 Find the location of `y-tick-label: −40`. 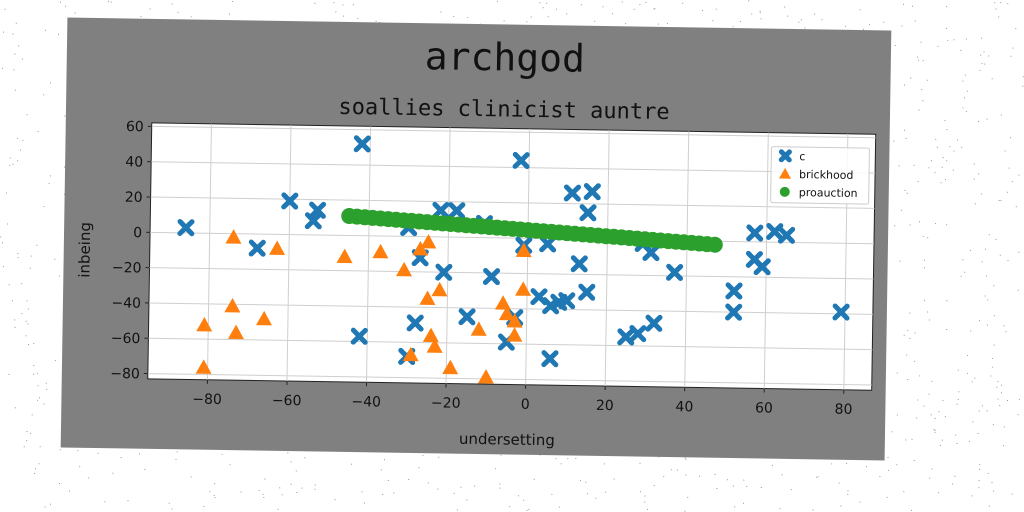

y-tick-label: −40 is located at coordinates (126, 303).